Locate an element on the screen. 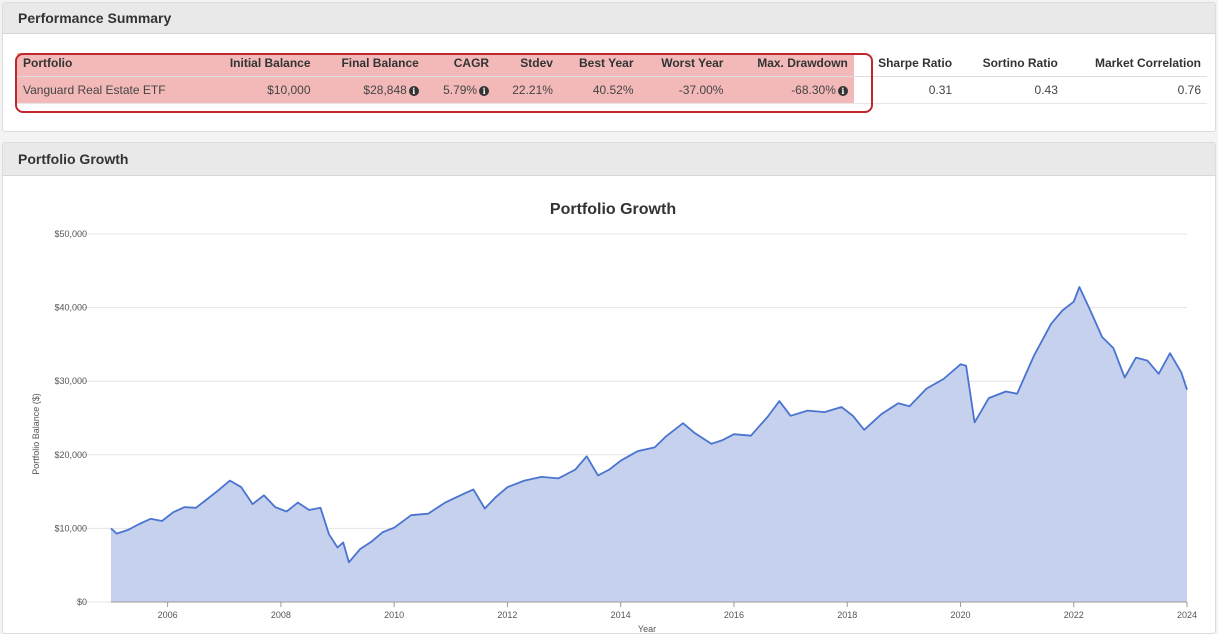 The width and height of the screenshot is (1218, 634). cell-final-balance: $28,848 i is located at coordinates (370, 90).